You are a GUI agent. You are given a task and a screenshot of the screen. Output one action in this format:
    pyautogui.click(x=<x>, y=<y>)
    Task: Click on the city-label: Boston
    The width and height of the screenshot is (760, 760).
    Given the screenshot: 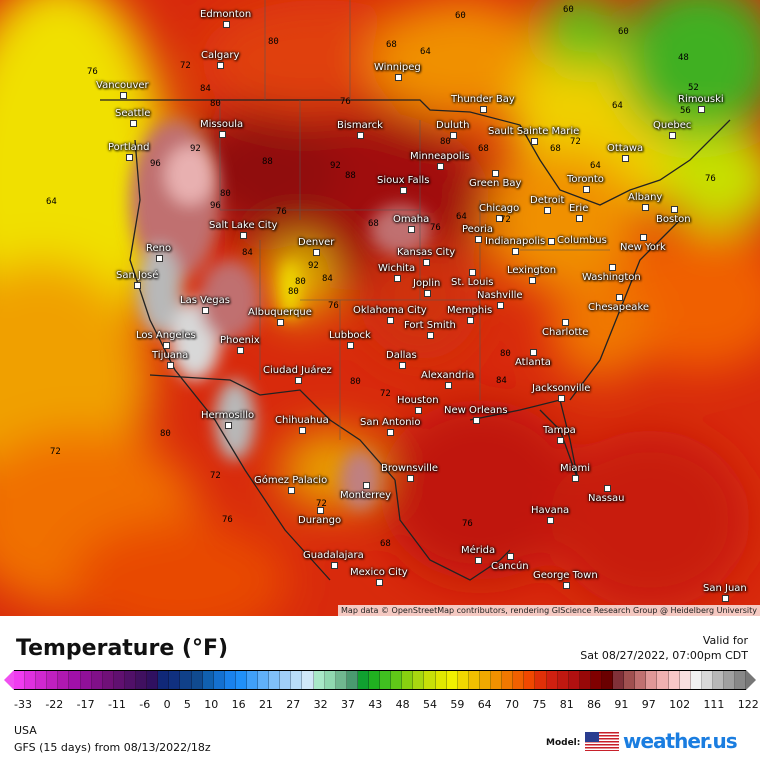 What is the action you would take?
    pyautogui.click(x=673, y=219)
    